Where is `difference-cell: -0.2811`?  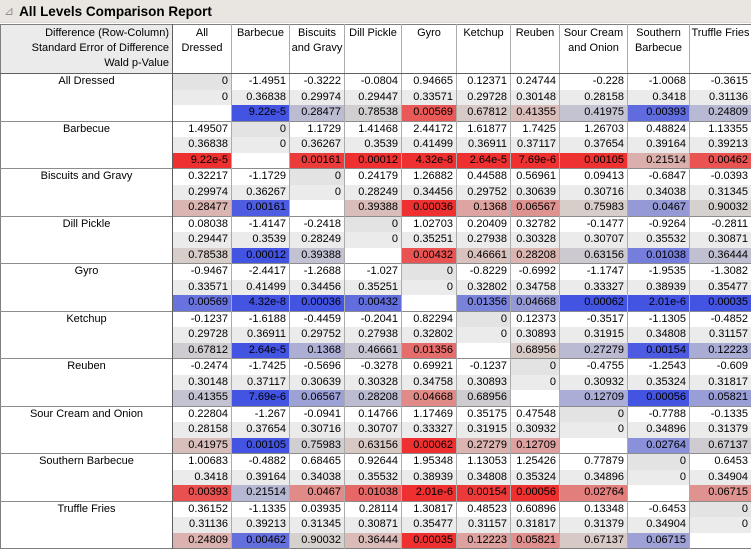
difference-cell: -0.2811 is located at coordinates (720, 223).